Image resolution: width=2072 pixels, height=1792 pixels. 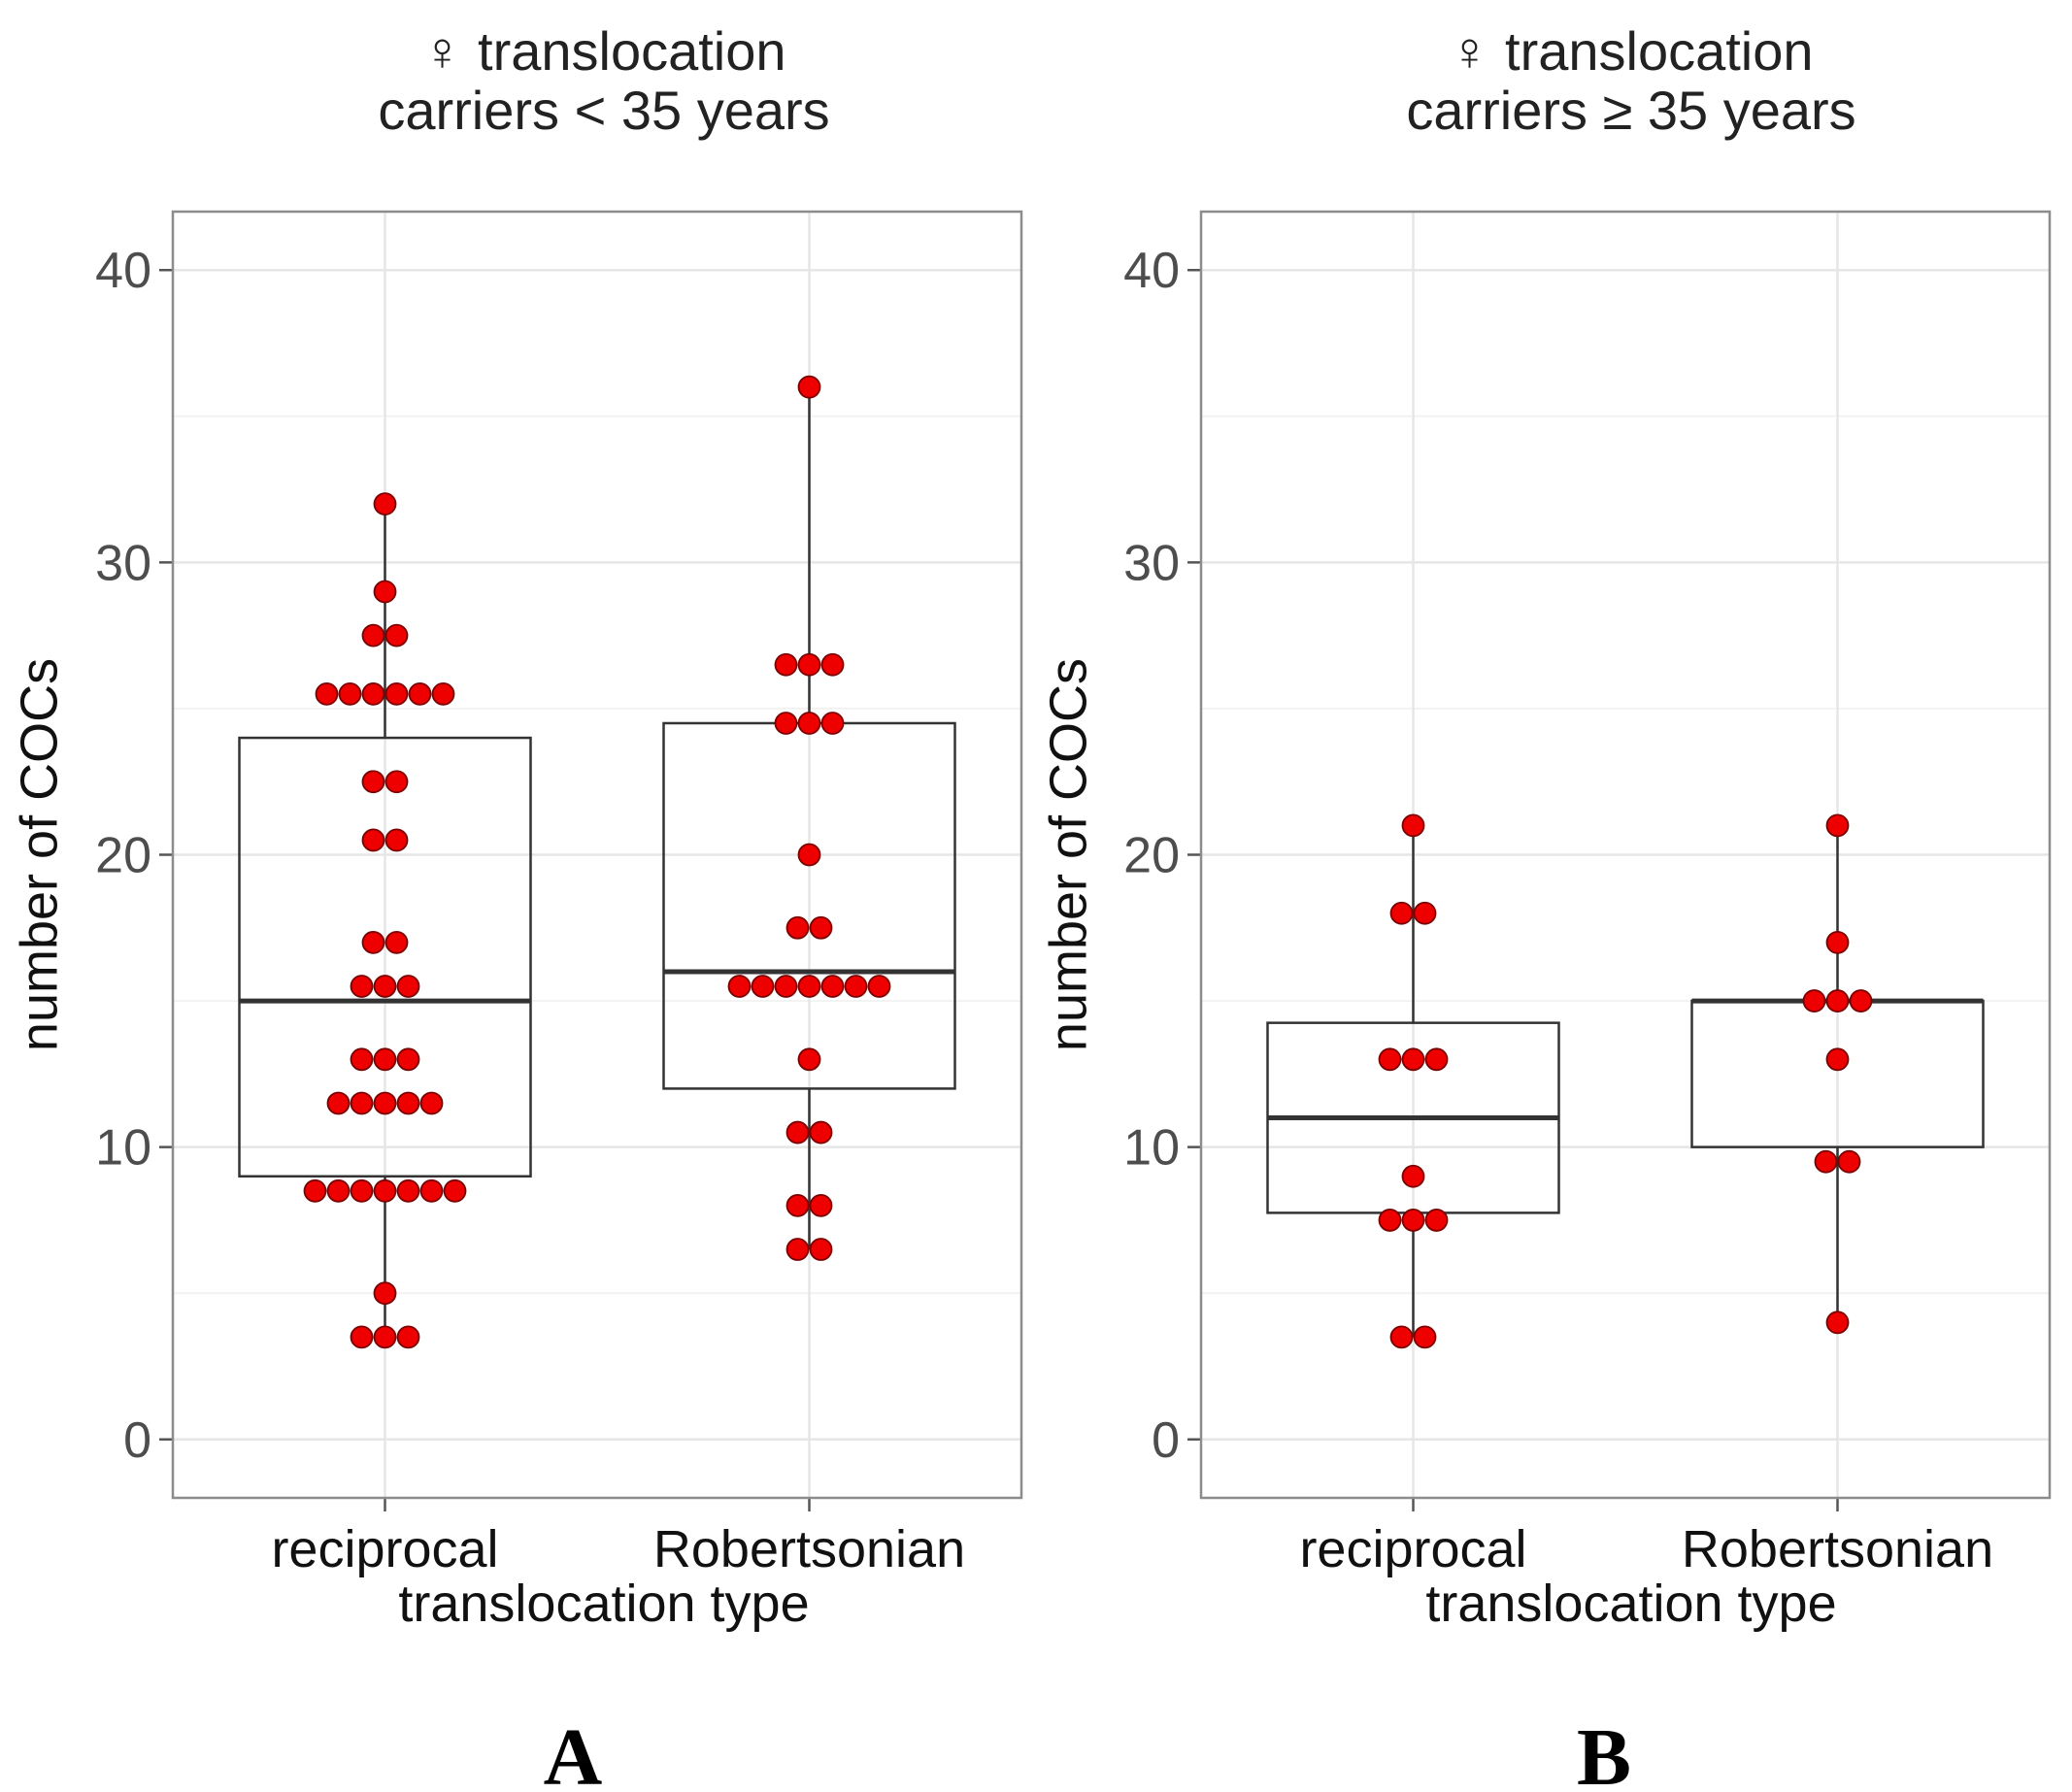 What do you see at coordinates (603, 111) in the screenshot?
I see `chart-title-line: carriers < 35 years` at bounding box center [603, 111].